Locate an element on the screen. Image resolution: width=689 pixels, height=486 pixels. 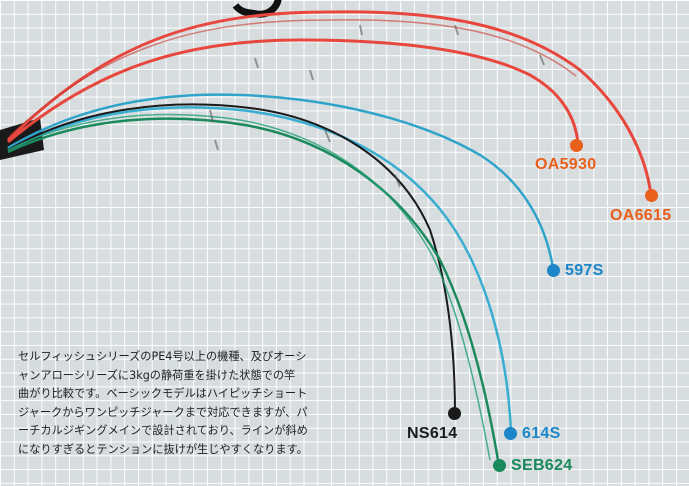
label-614s: 614S is located at coordinates (541, 433).